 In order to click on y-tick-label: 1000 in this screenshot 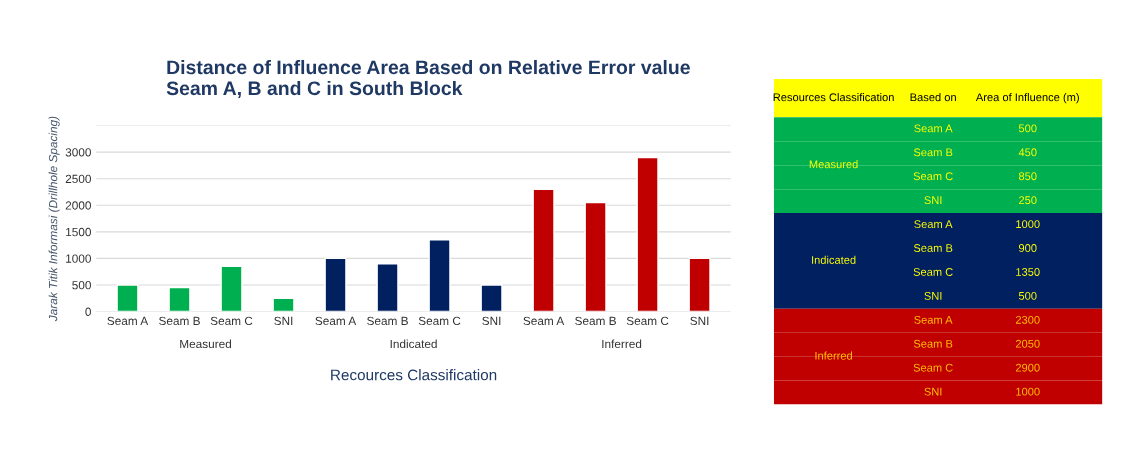, I will do `click(78, 258)`.